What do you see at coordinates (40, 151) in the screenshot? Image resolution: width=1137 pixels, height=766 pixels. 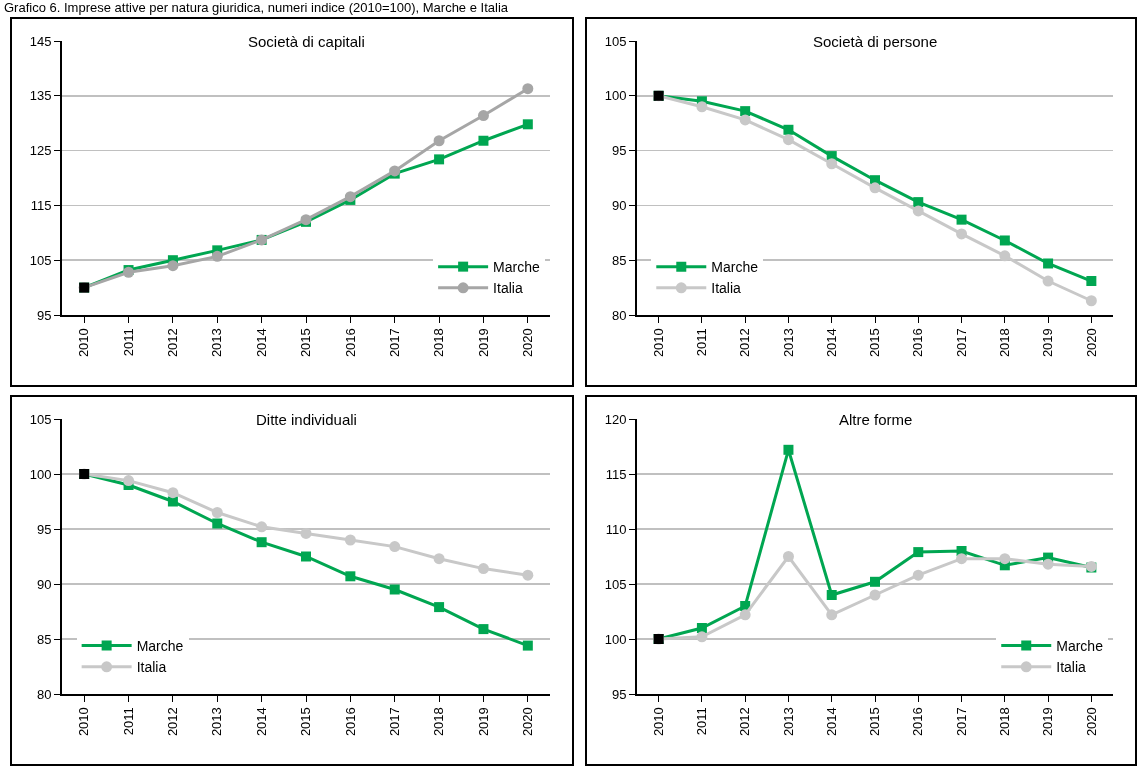 I see `y-tick-label: 125` at bounding box center [40, 151].